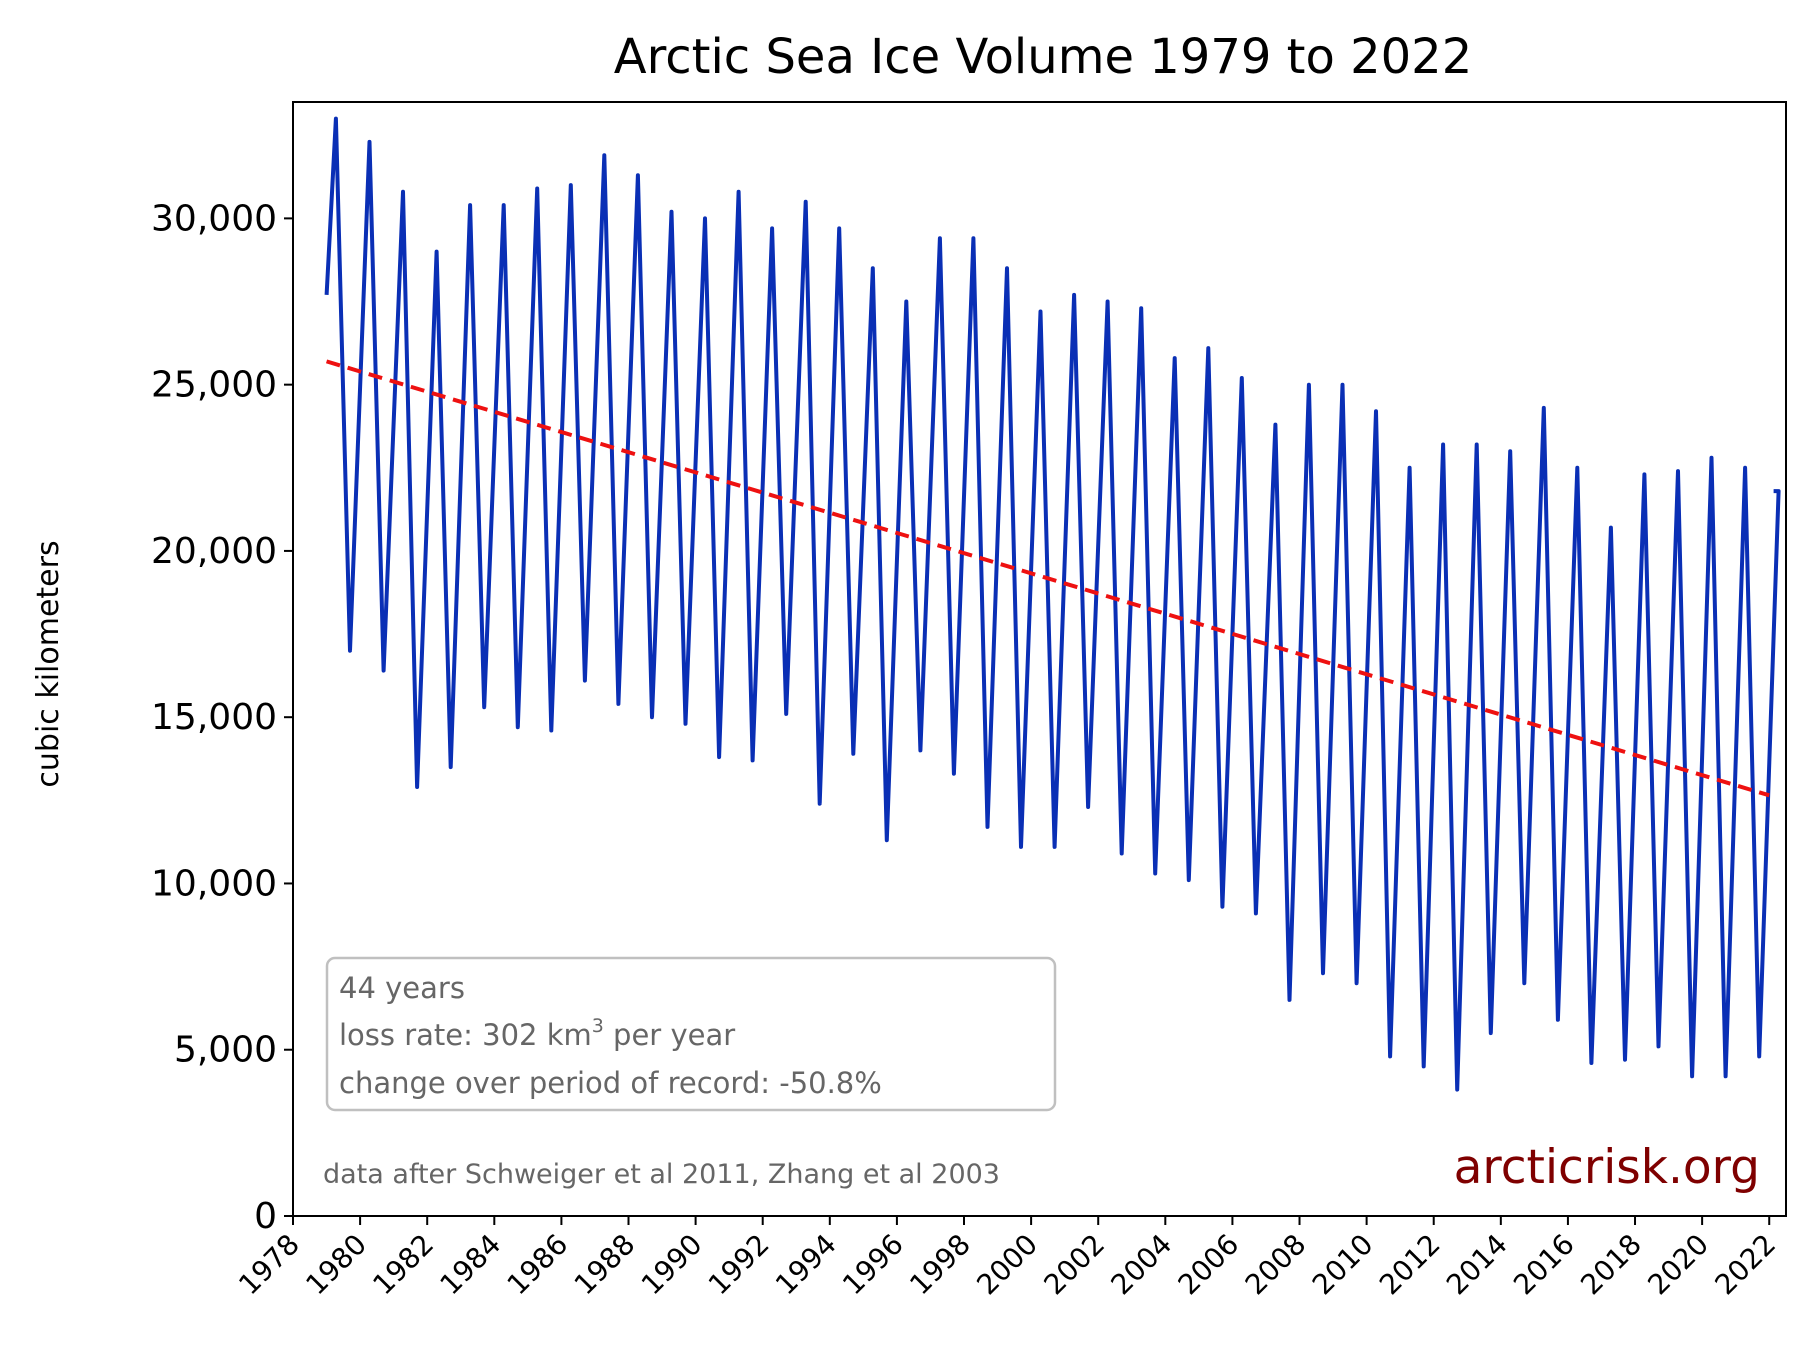  What do you see at coordinates (669, 1035) in the screenshot?
I see `annotation-loss-rate-unit: per year` at bounding box center [669, 1035].